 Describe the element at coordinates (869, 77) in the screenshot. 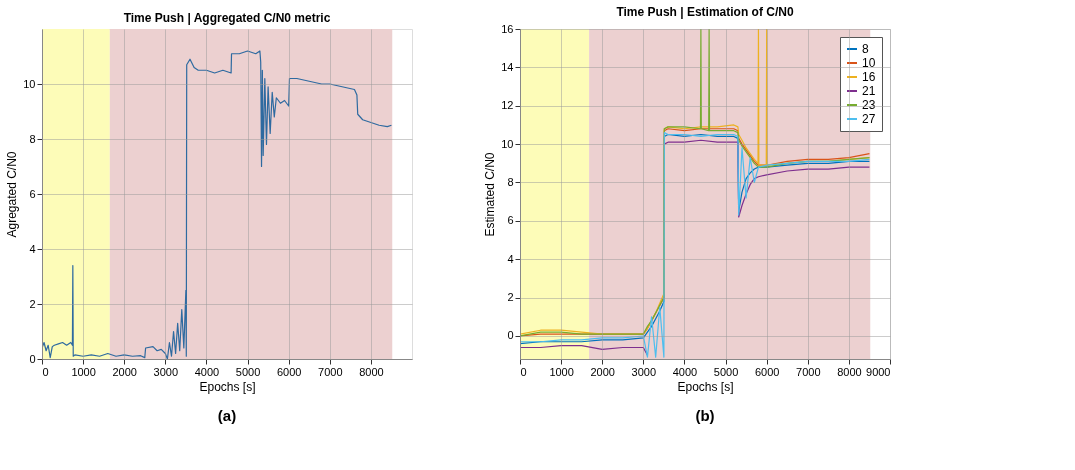

I see `legend-label: 16` at that location.